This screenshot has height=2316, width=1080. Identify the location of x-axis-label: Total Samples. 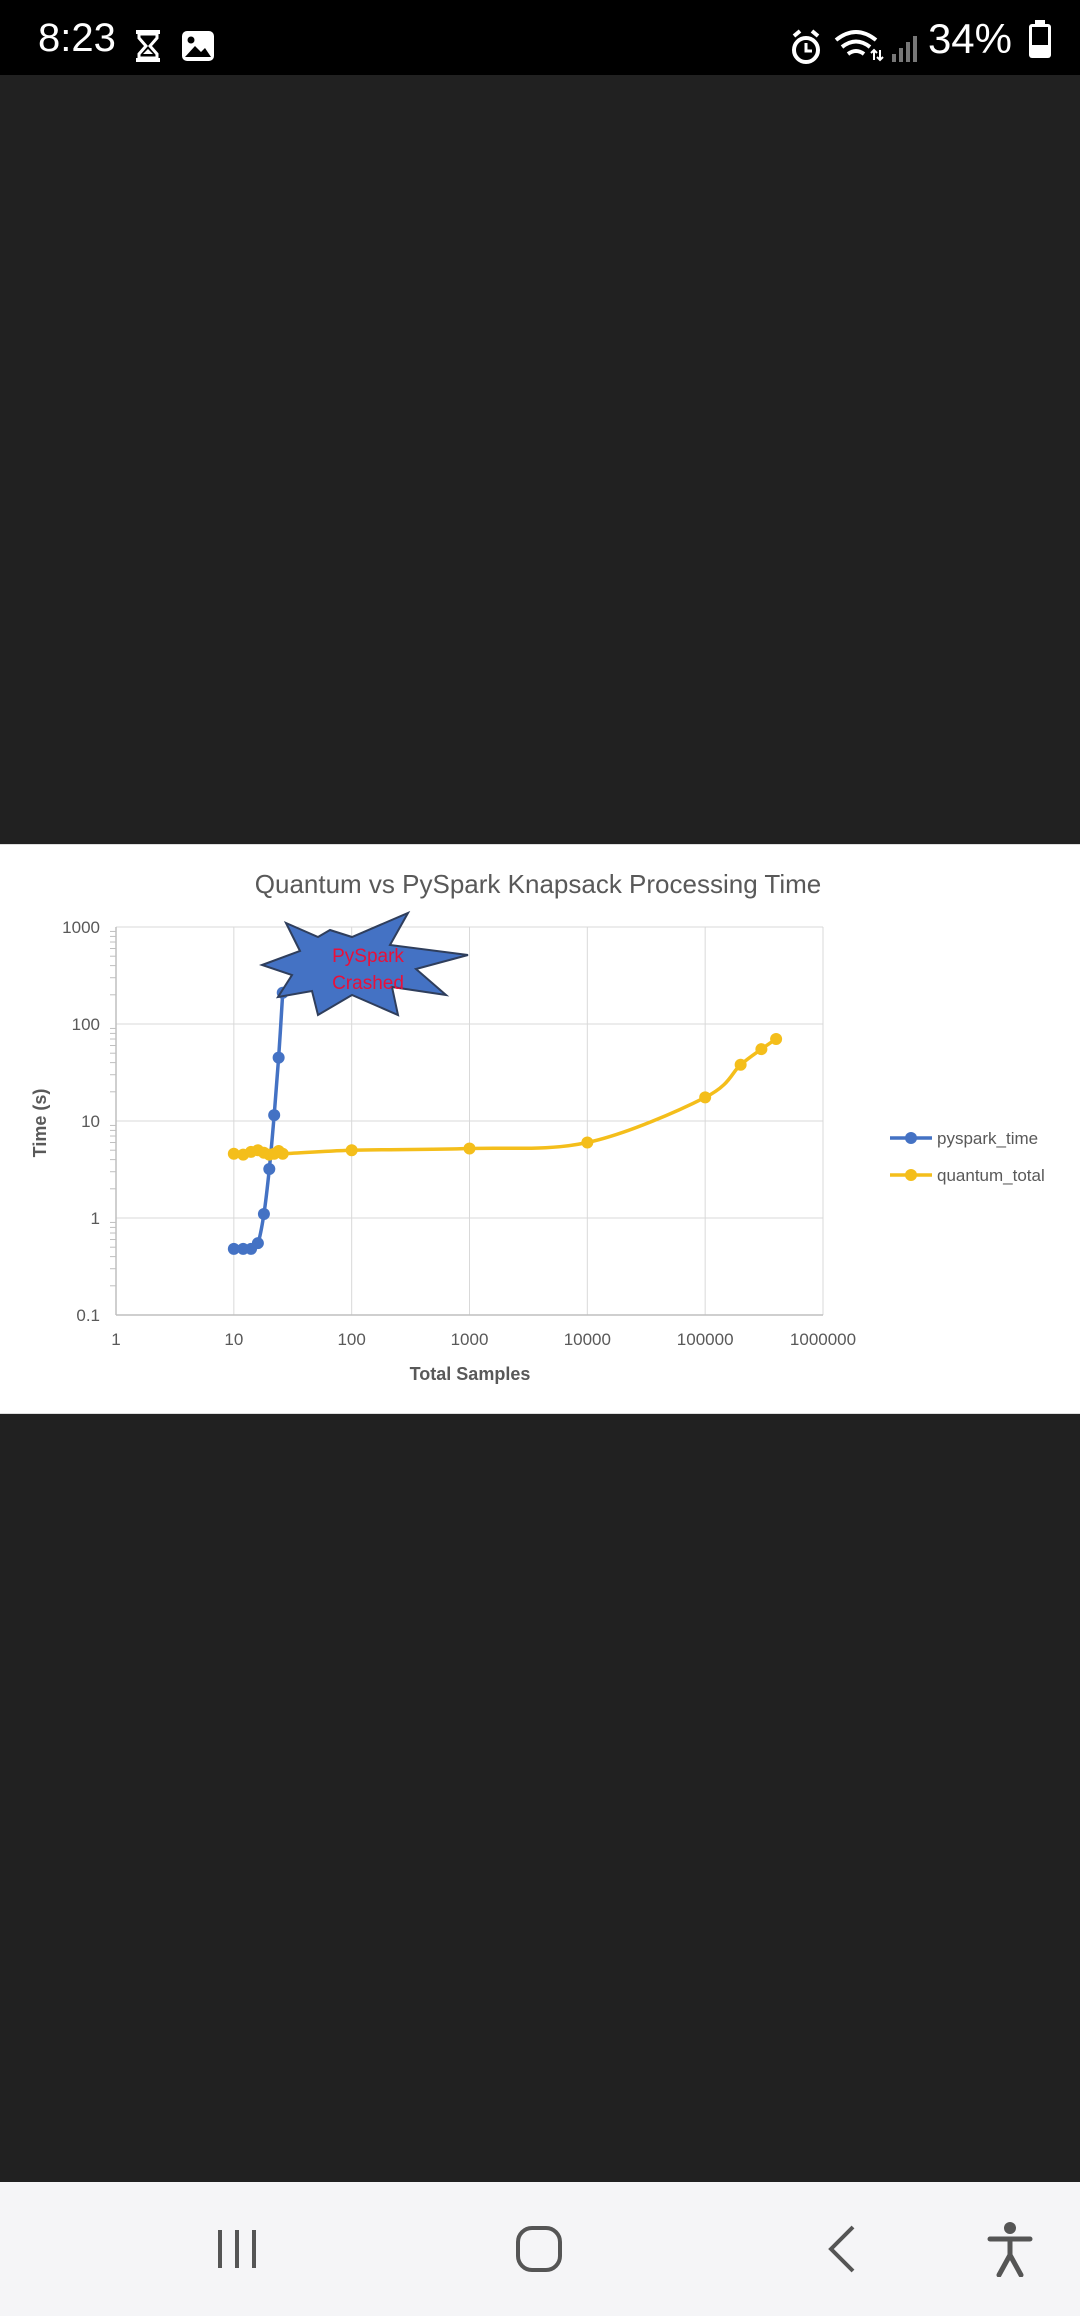
(470, 1374).